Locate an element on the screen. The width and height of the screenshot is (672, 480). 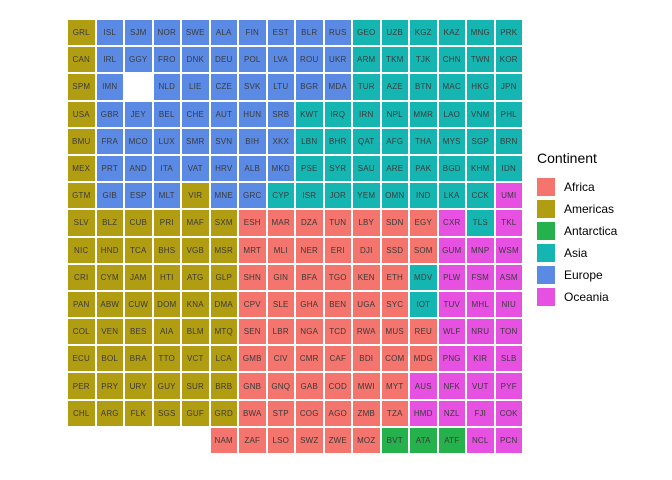
legend-label-africa: Africa is located at coordinates (579, 187).